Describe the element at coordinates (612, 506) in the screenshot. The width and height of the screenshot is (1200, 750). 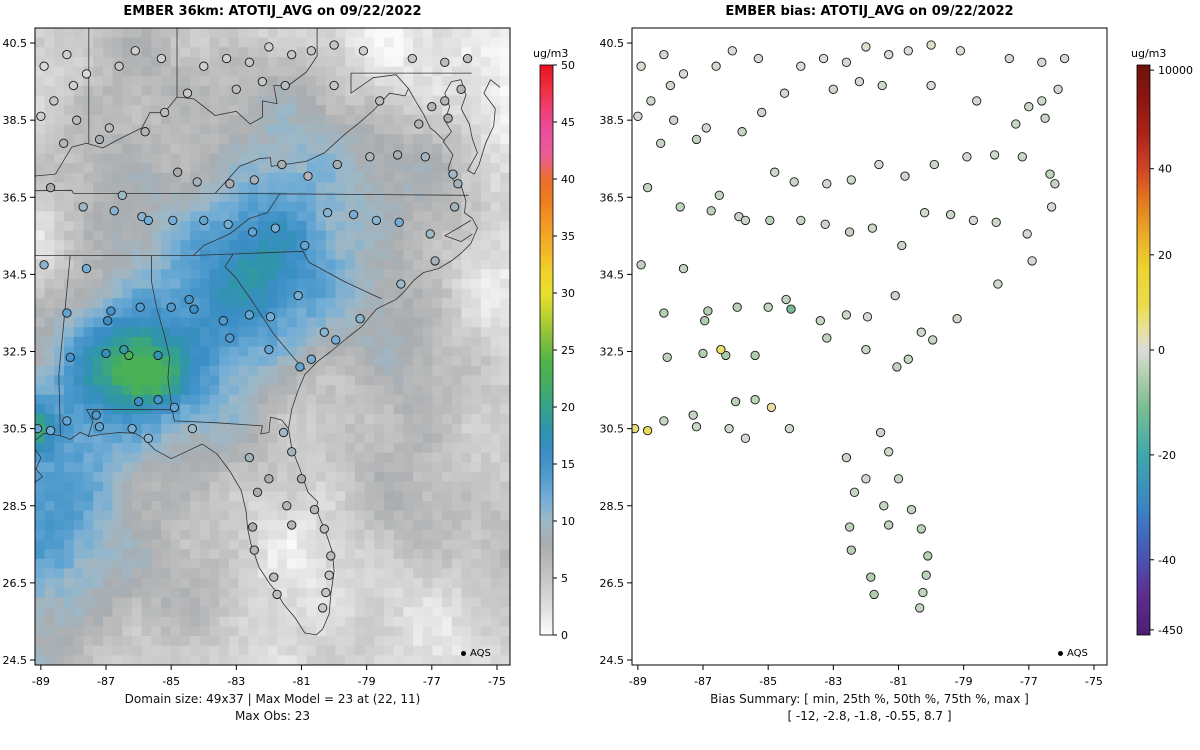
I see `svg-text: 28.5` at that location.